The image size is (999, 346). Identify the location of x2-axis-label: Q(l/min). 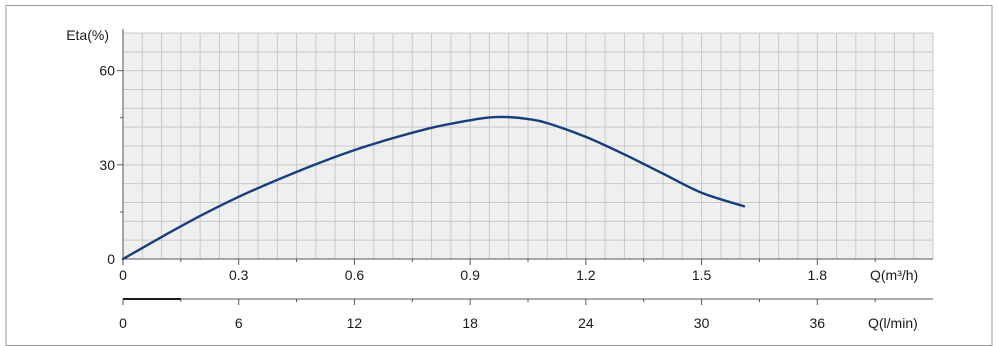
(893, 323).